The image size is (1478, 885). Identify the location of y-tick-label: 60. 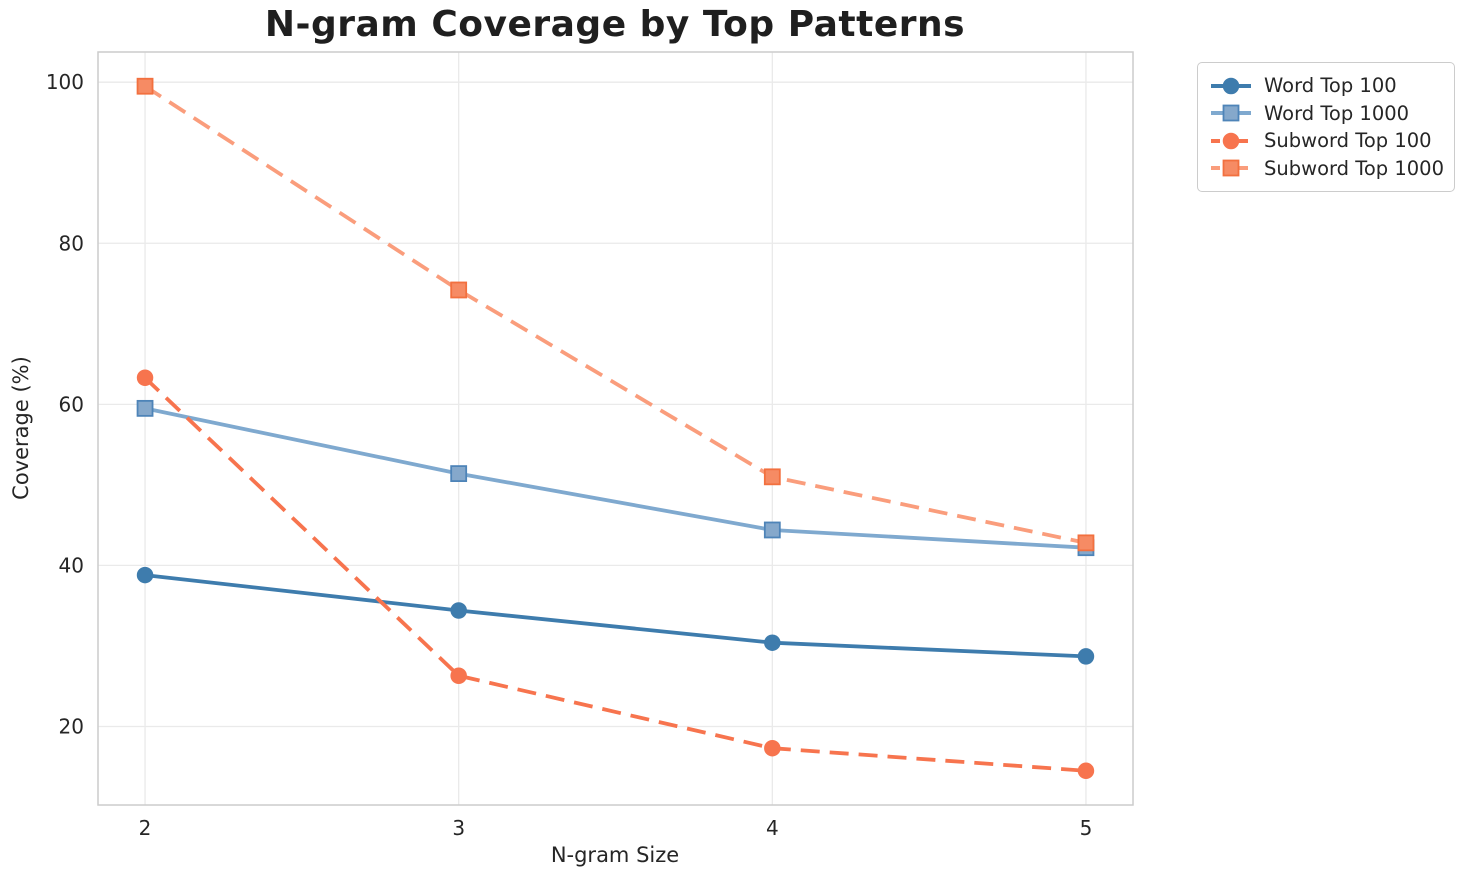
(71, 404).